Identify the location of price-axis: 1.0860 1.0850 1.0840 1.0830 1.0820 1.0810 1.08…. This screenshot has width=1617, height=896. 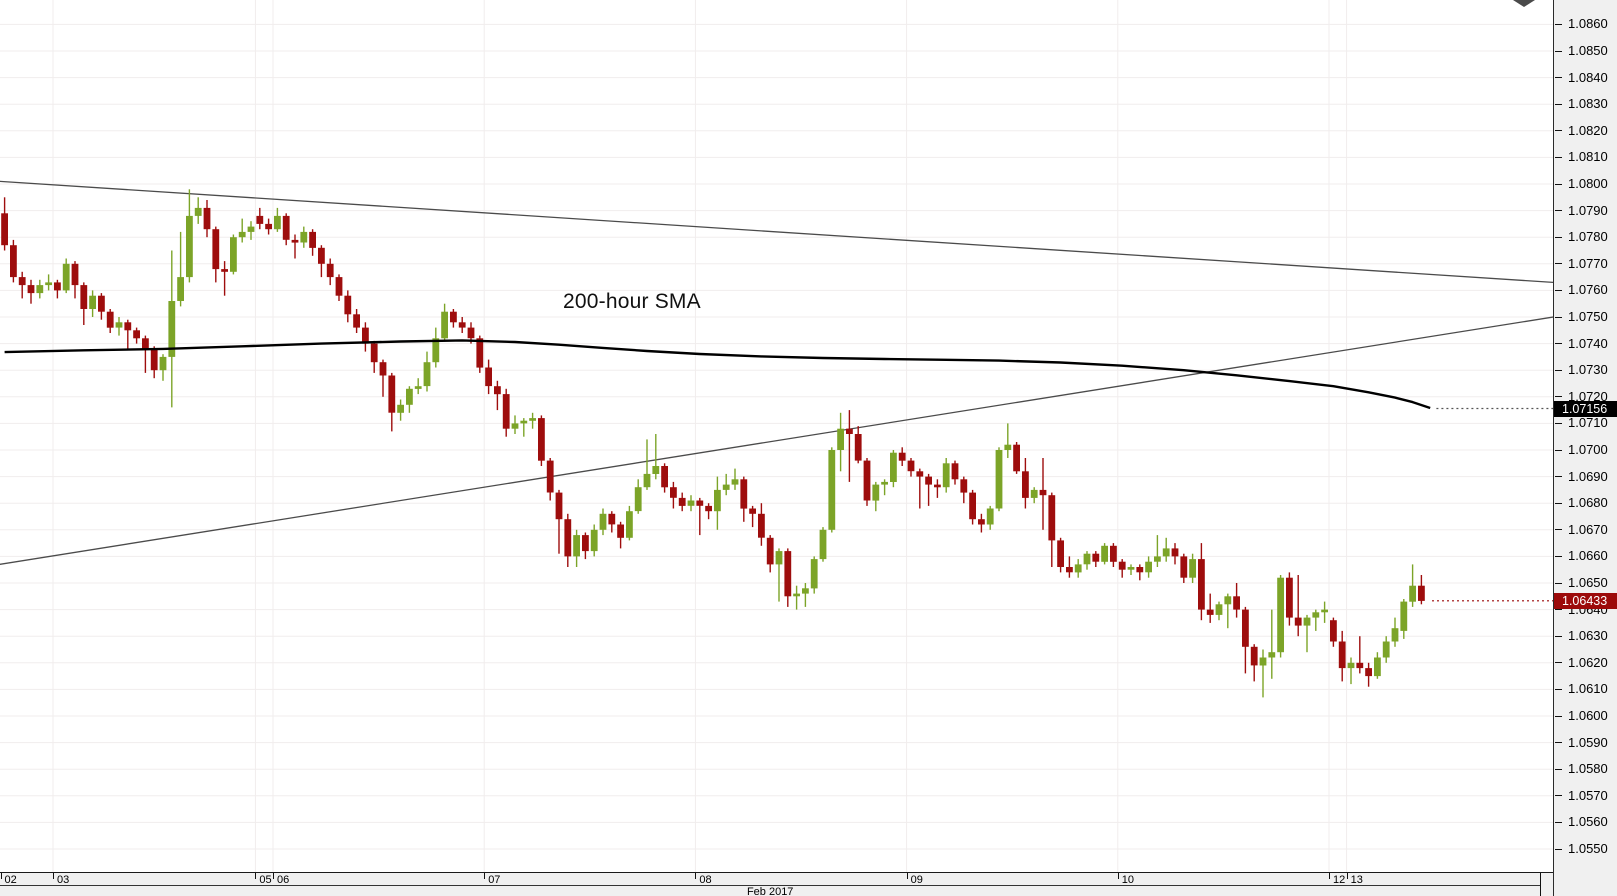
(1585, 448).